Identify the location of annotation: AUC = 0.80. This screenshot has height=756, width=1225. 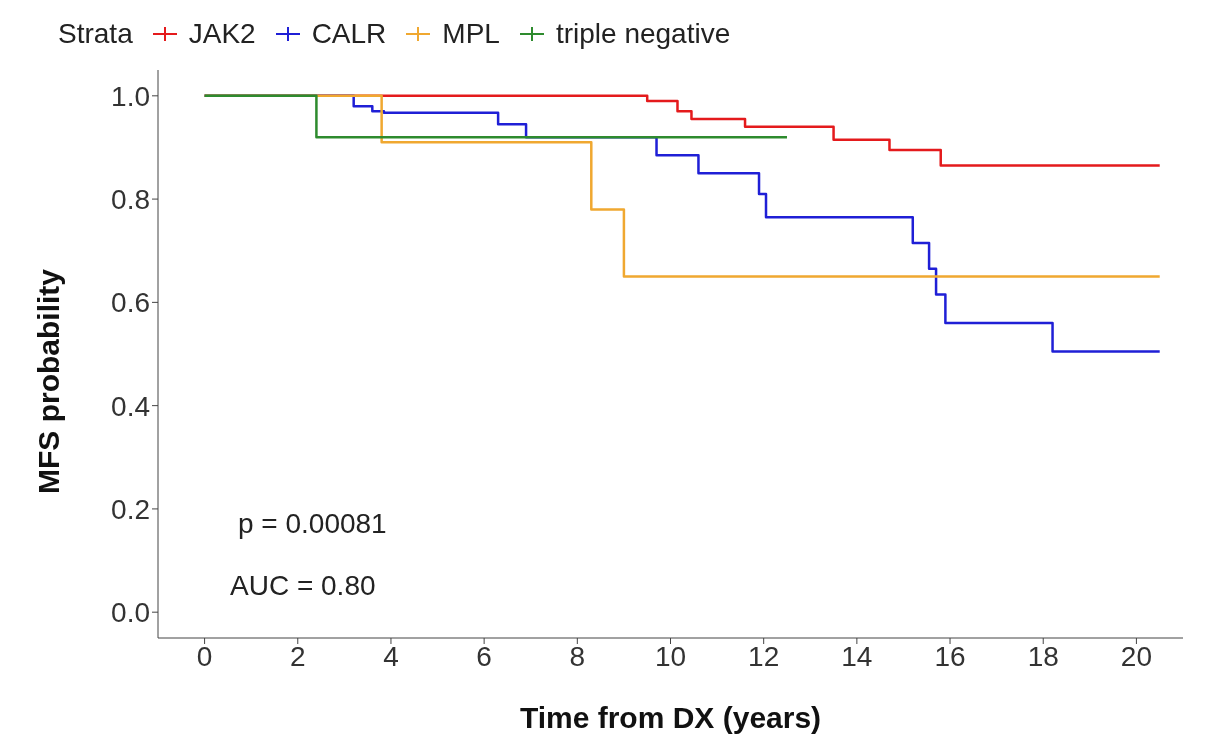
(303, 586).